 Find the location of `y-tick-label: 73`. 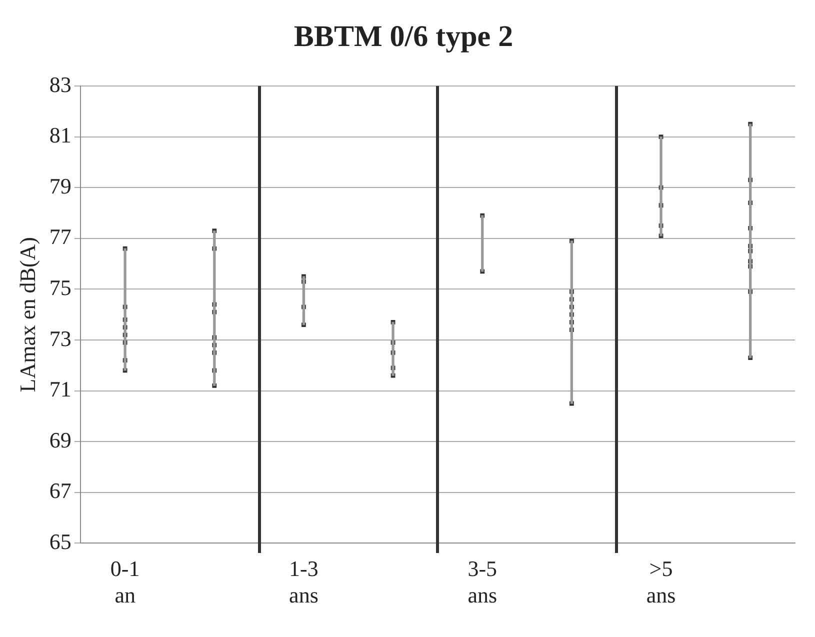

y-tick-label: 73 is located at coordinates (60, 338).